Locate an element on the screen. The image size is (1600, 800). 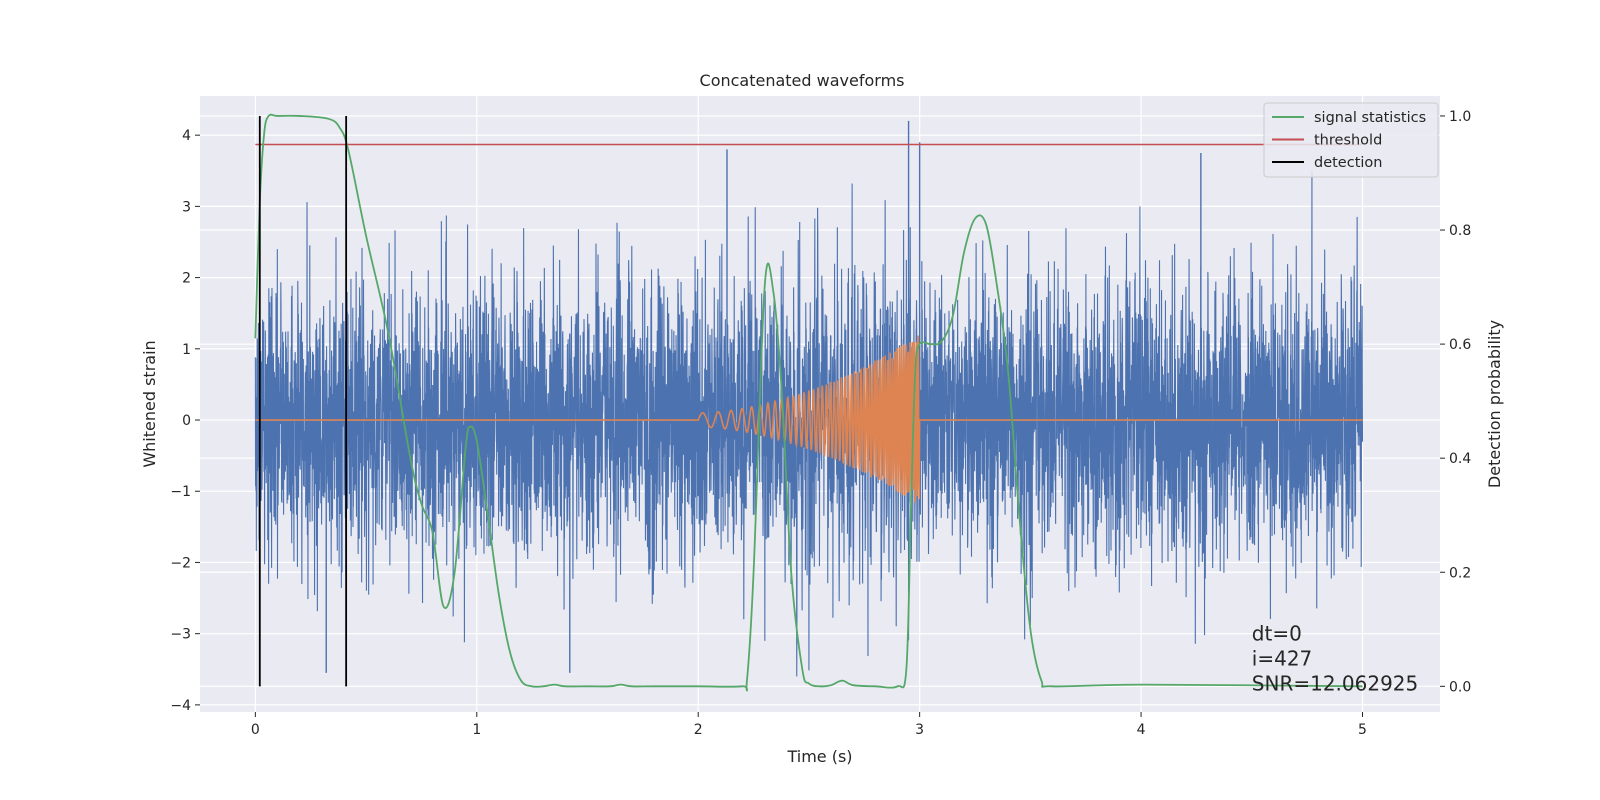
y-right-tick-label: 0.0 is located at coordinates (1460, 687).